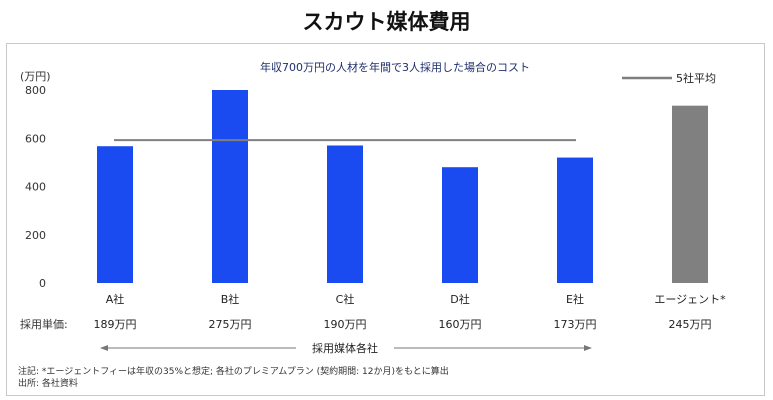 The image size is (773, 400). What do you see at coordinates (35, 138) in the screenshot?
I see `y-tick-label: 600` at bounding box center [35, 138].